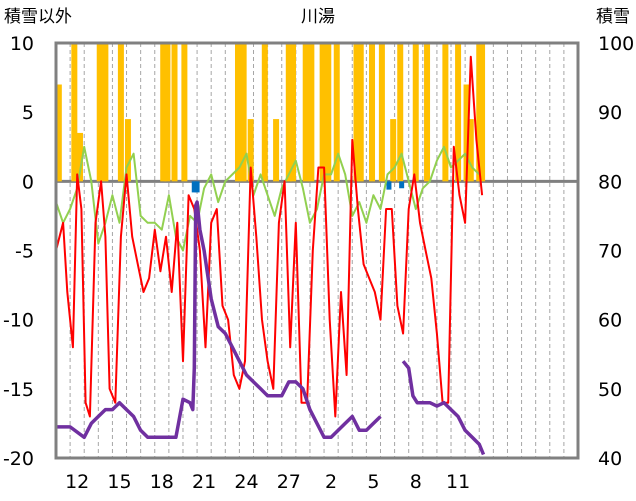 The width and height of the screenshot is (636, 501). Describe the element at coordinates (610, 390) in the screenshot. I see `right-tick-label: 50` at that location.